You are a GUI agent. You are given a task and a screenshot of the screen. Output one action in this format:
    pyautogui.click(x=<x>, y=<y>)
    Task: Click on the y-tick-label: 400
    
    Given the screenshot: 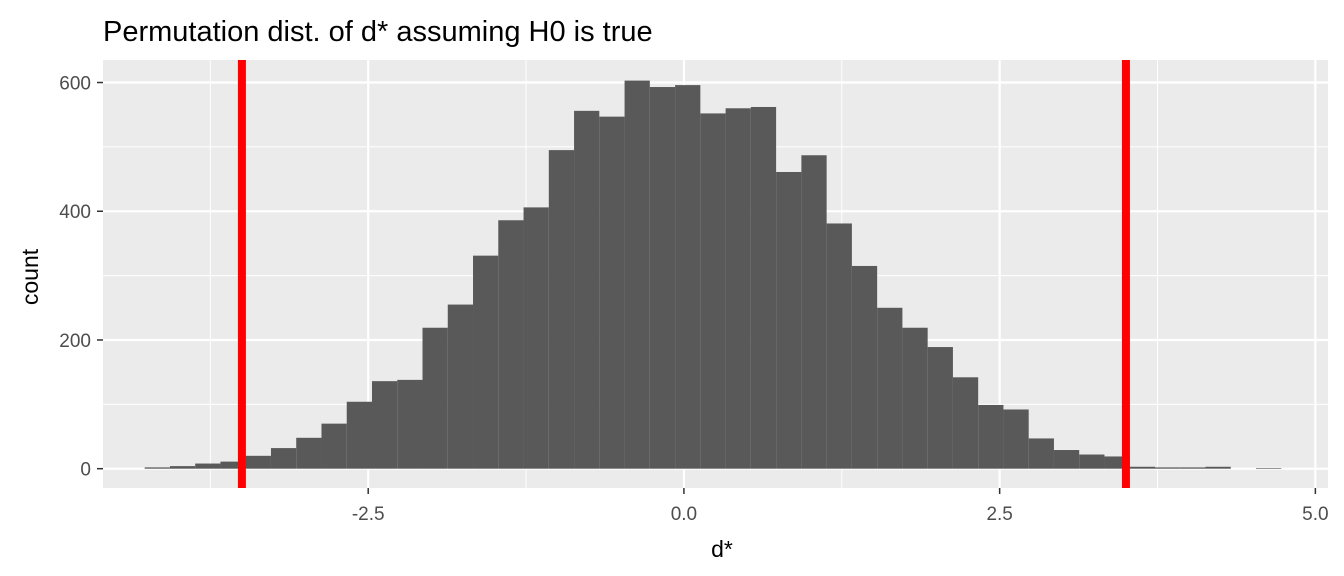 What is the action you would take?
    pyautogui.click(x=75, y=212)
    